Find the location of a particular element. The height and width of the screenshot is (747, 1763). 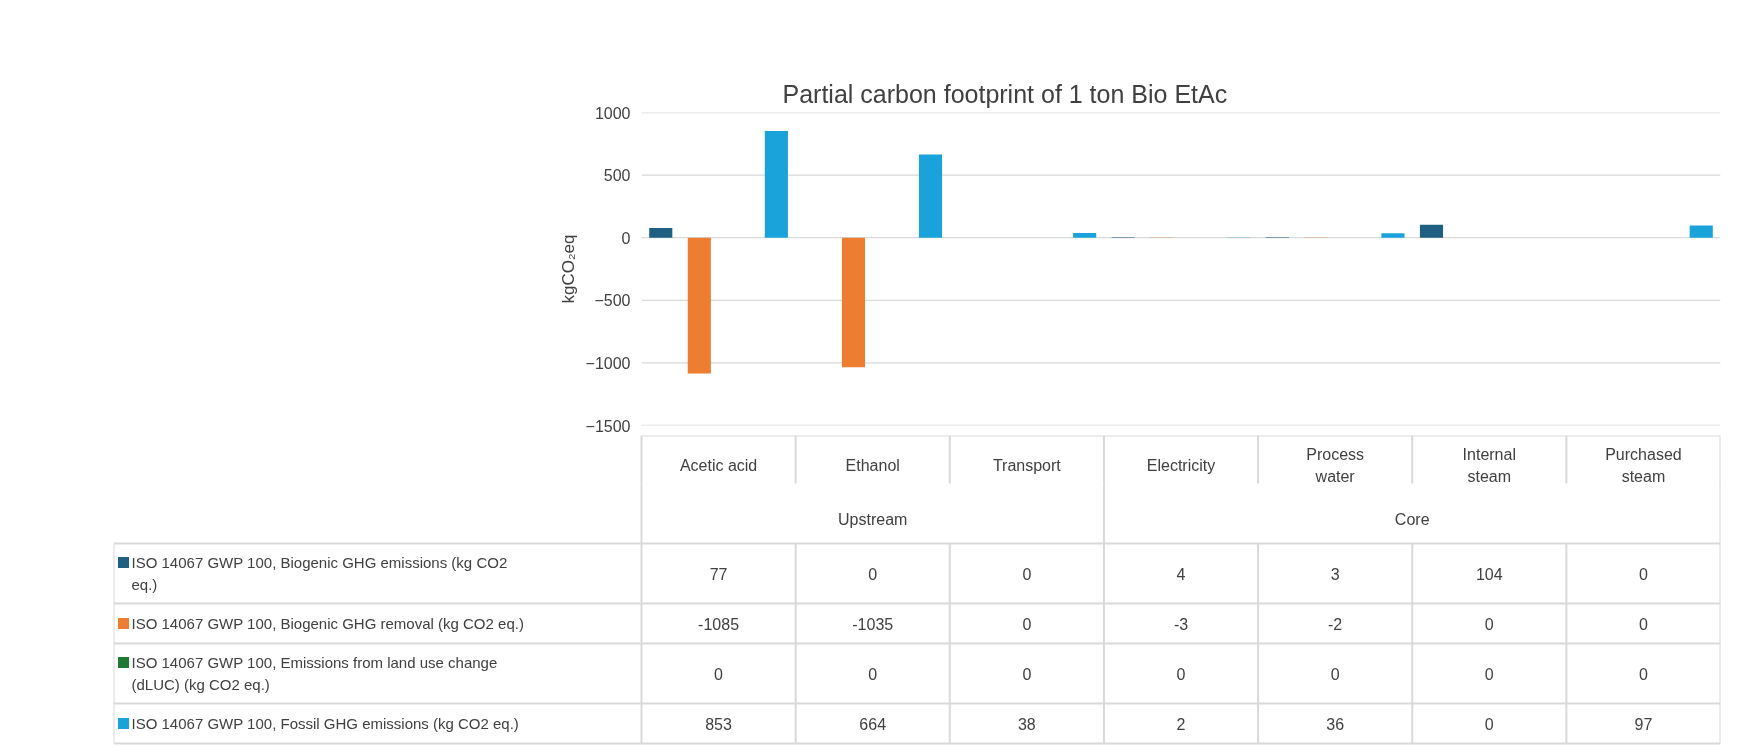

data-label: 36 is located at coordinates (1335, 724).